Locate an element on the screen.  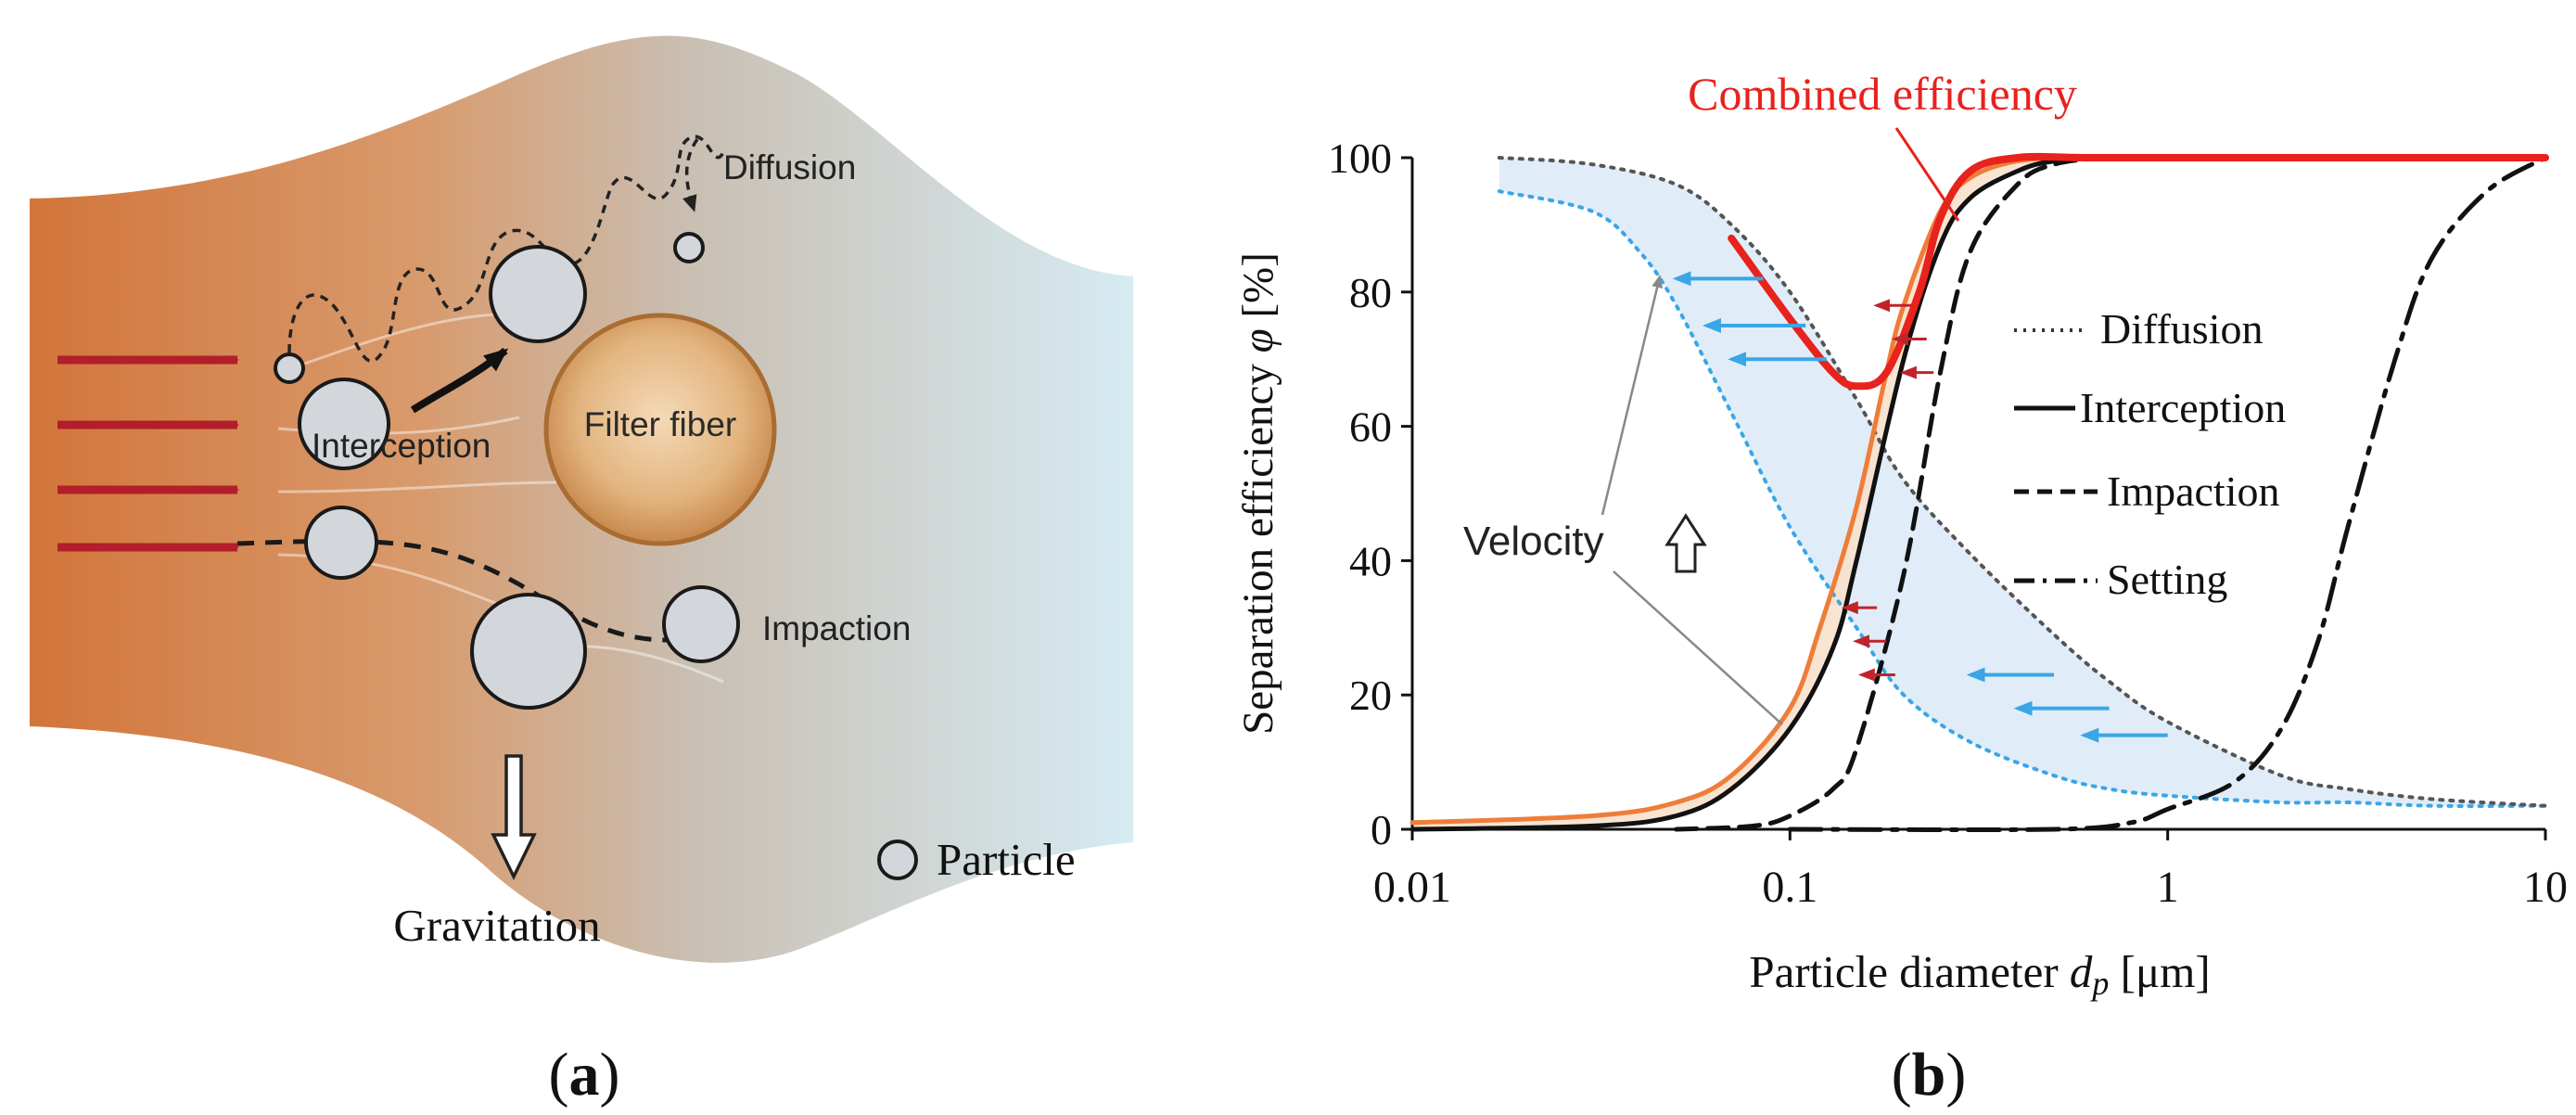
label-interception: Interception is located at coordinates (401, 446).